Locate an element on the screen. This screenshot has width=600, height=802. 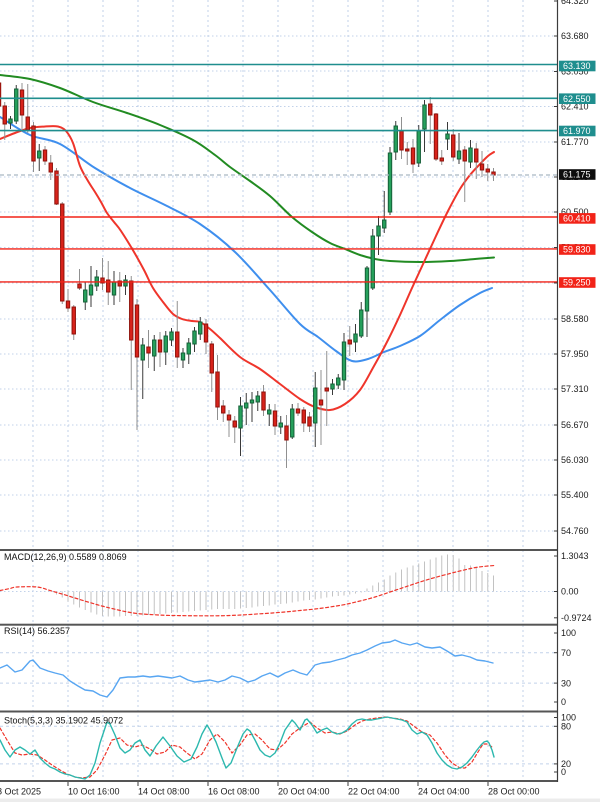
svg-text: 20 is located at coordinates (566, 764).